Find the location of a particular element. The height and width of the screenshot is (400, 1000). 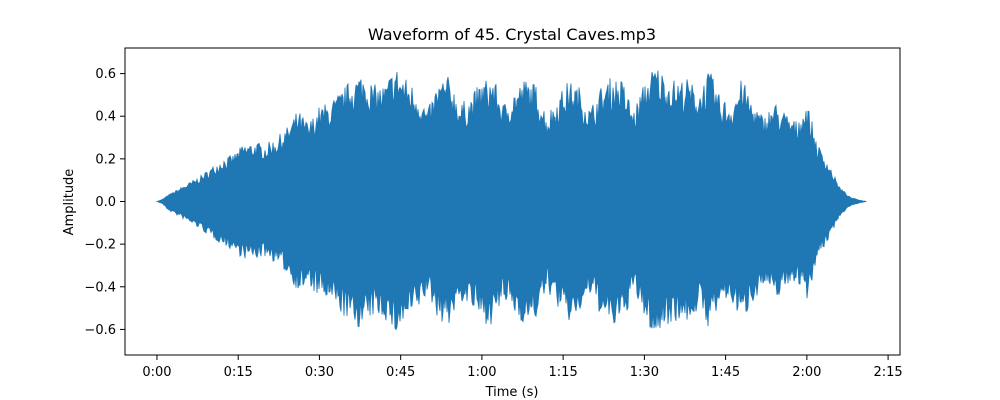

x-tick-label: 0:00 is located at coordinates (156, 372).